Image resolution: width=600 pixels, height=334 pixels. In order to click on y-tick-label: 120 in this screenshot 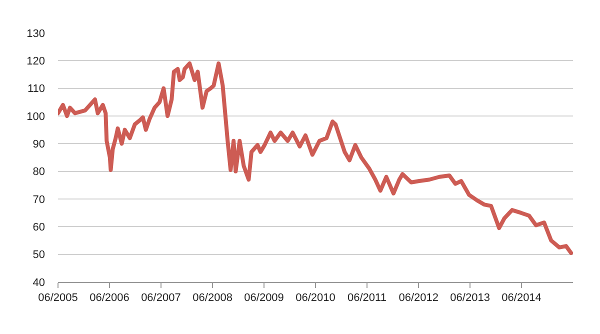, I will do `click(35, 62)`.